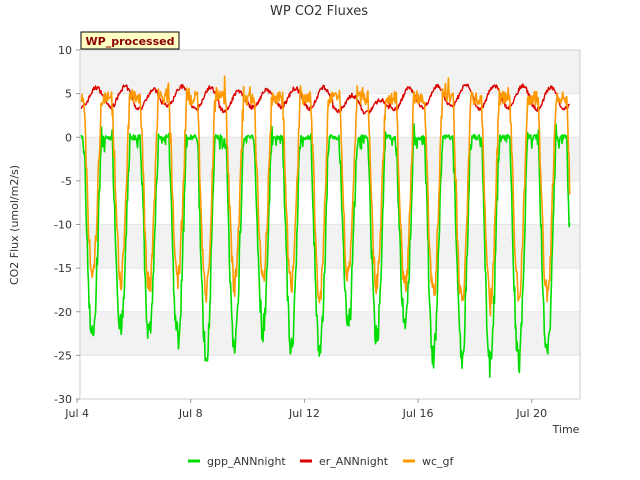 The width and height of the screenshot is (640, 480). Describe the element at coordinates (354, 461) in the screenshot. I see `legend-label: er_ANNnight` at that location.